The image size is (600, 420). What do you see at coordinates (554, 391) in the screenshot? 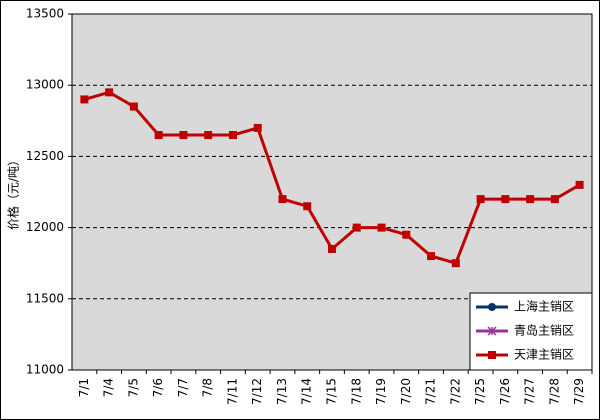
I see `x-tick-label: 7/28` at bounding box center [554, 391].